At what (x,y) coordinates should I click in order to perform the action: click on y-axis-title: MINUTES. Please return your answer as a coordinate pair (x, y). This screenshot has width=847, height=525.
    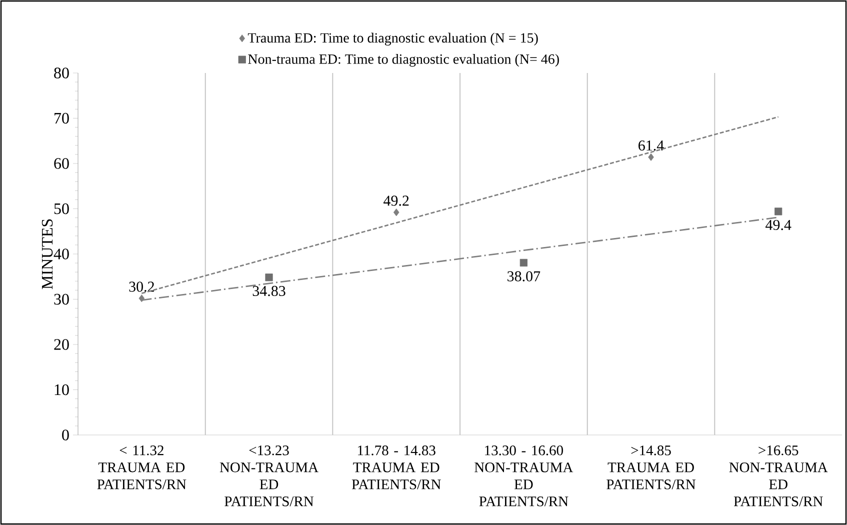
    Looking at the image, I should click on (47, 254).